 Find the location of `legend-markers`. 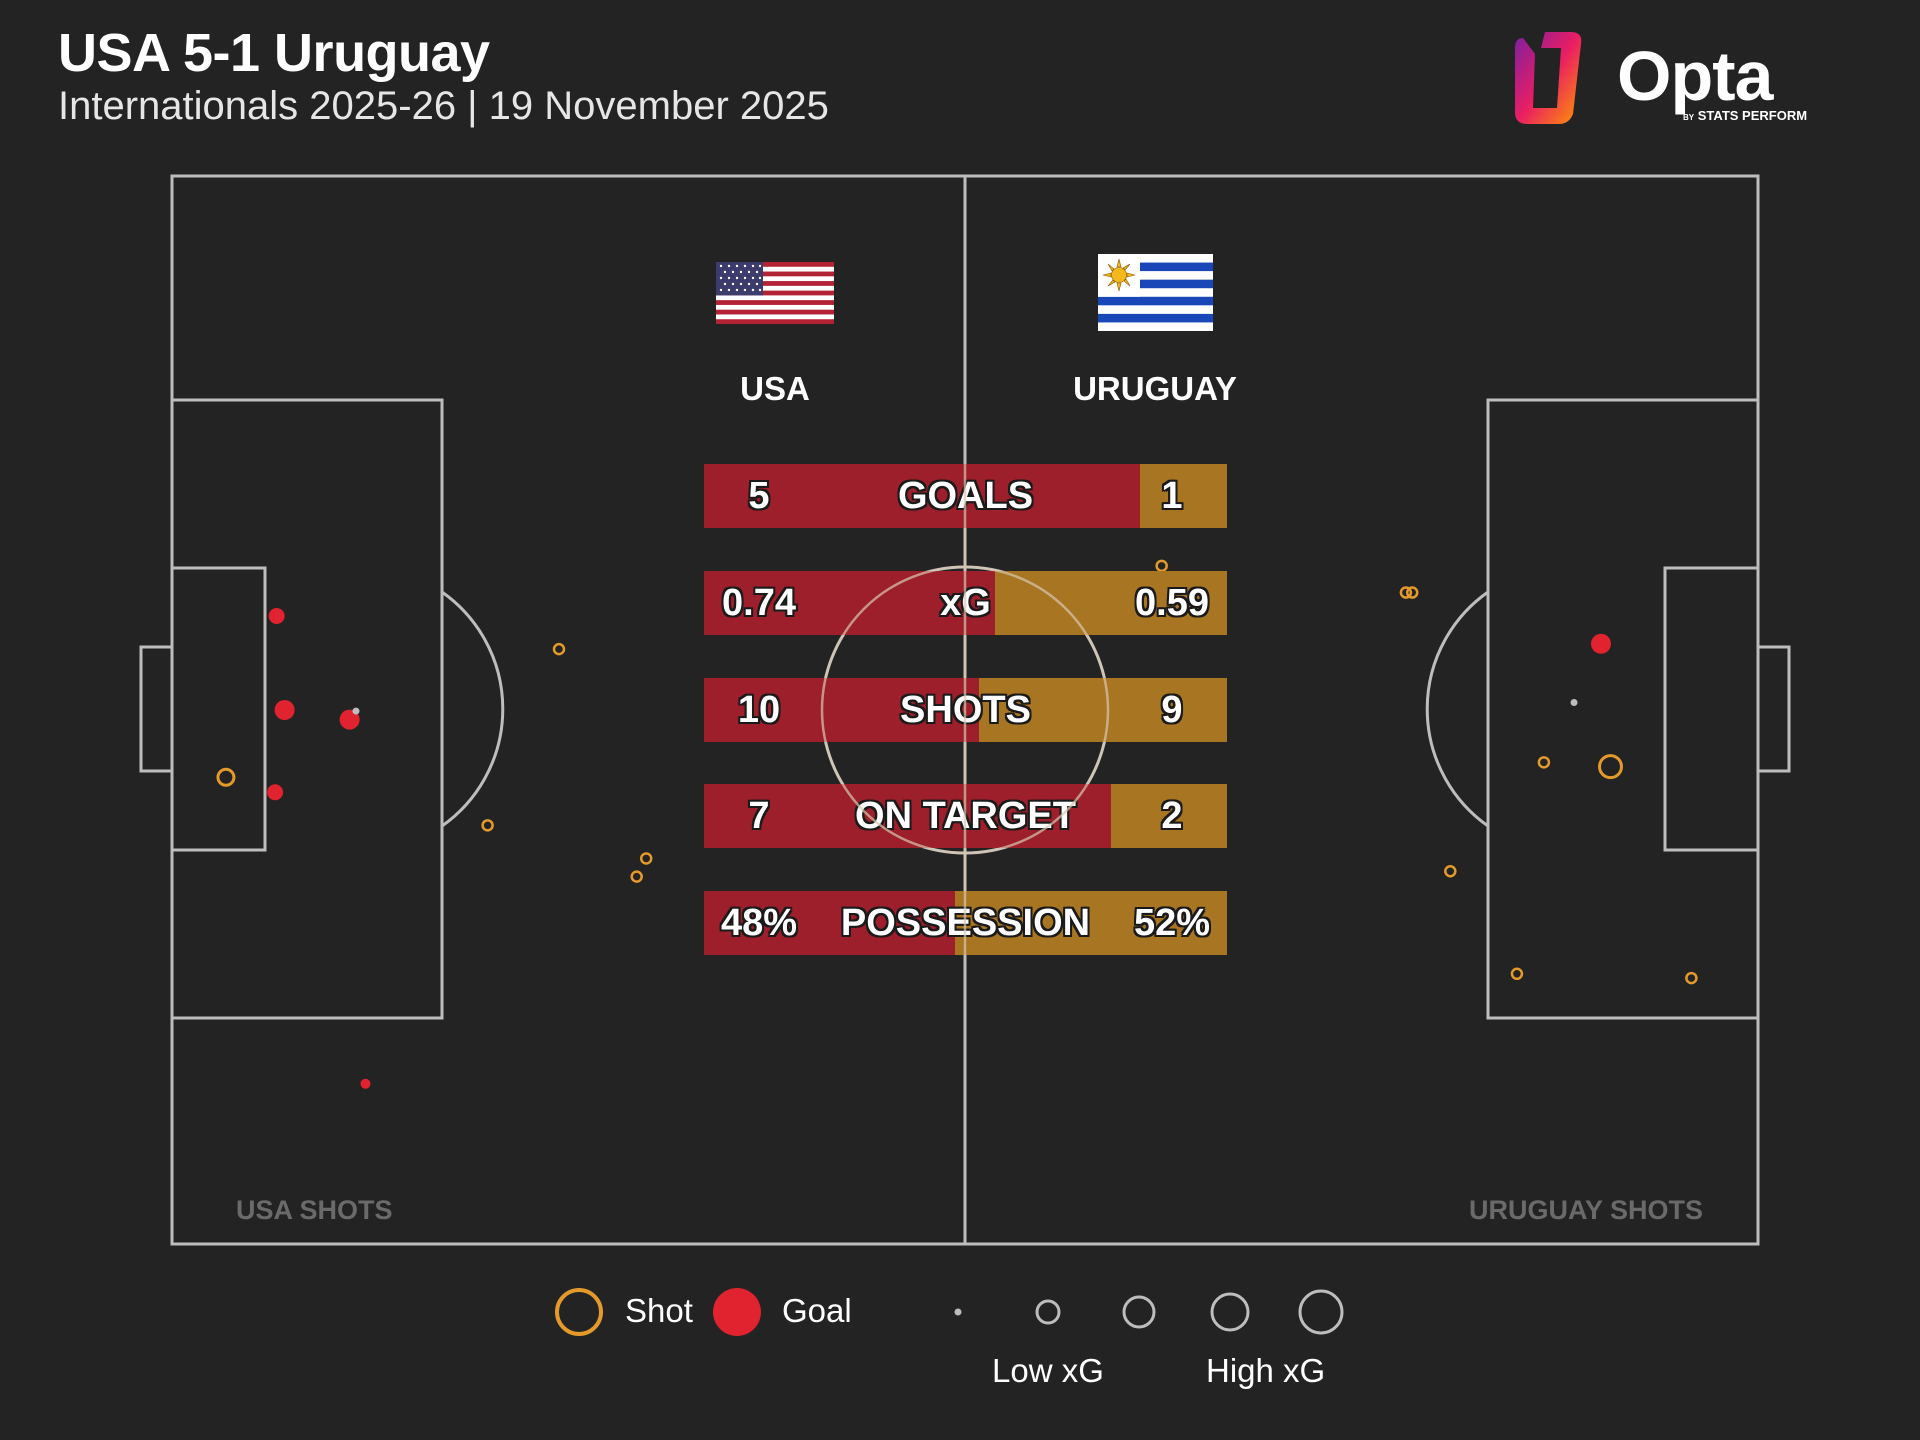

legend-markers is located at coordinates (949, 1312).